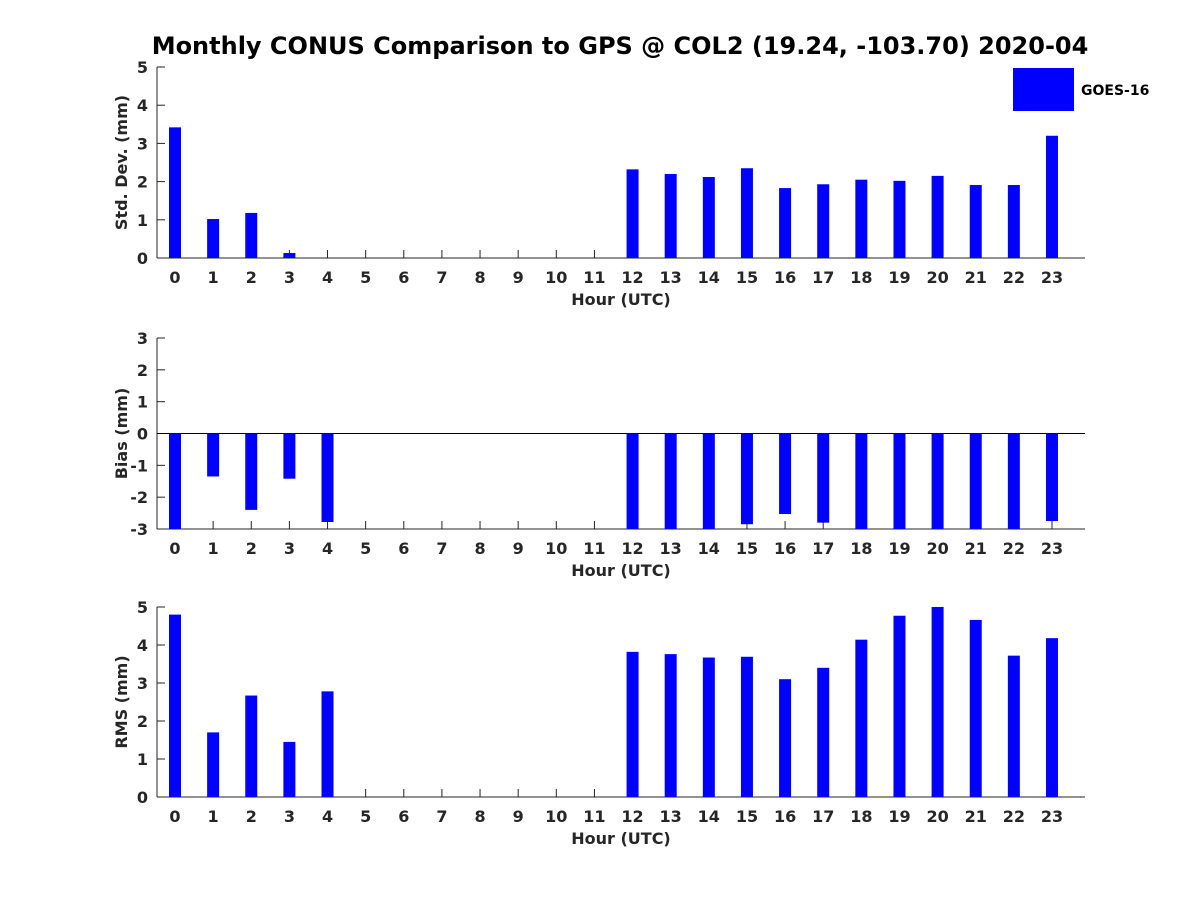 This screenshot has width=1200, height=900. What do you see at coordinates (709, 548) in the screenshot?
I see `x-tick-label: 14` at bounding box center [709, 548].